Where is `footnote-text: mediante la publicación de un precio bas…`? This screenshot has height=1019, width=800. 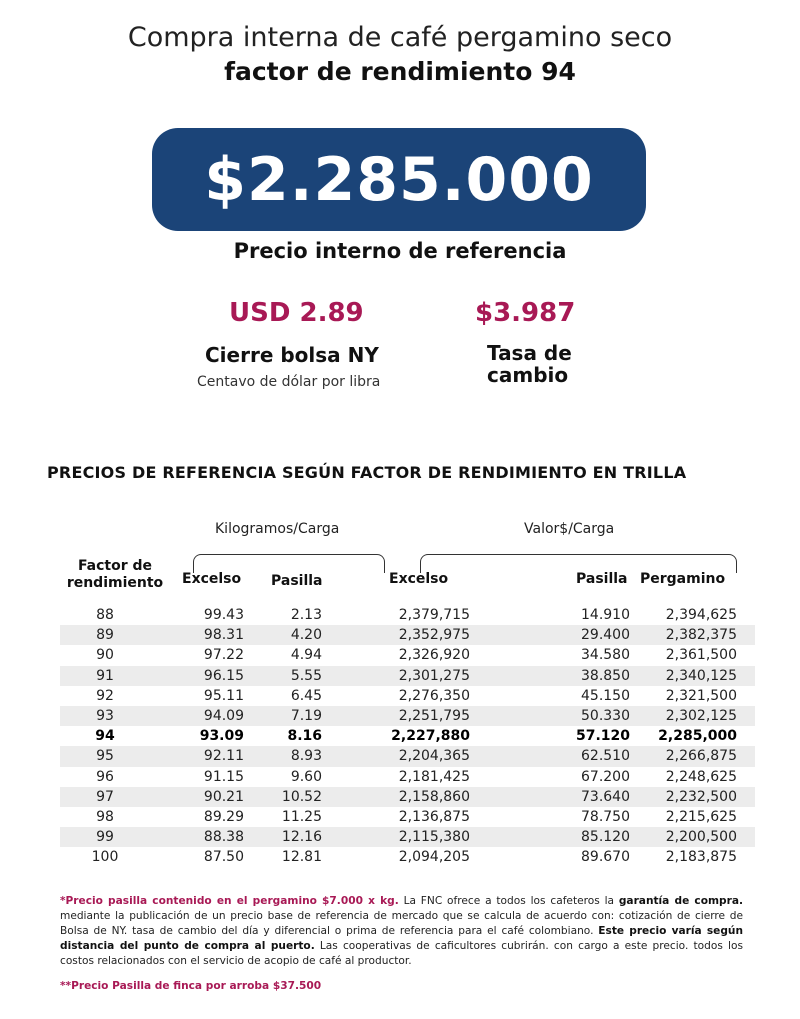
footnote-text: mediante la publicación de un precio bas… is located at coordinates (401, 923).